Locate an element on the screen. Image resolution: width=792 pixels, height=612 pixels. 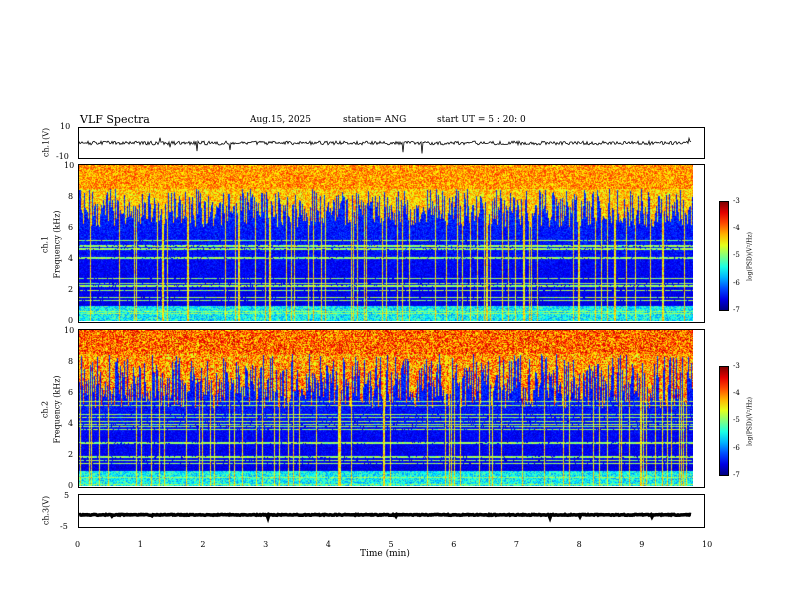
cbar2-tick-5: -5 is located at coordinates (736, 420).